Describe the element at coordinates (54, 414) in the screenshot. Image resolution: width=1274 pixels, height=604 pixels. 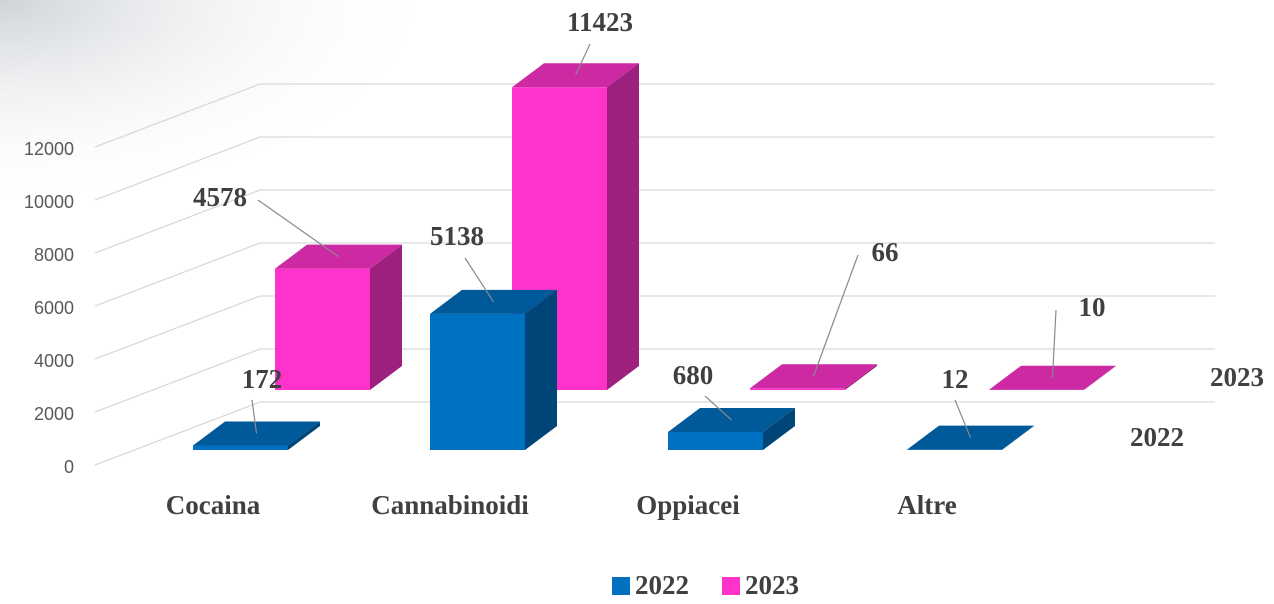
I see `y-tick-label: 2000` at that location.